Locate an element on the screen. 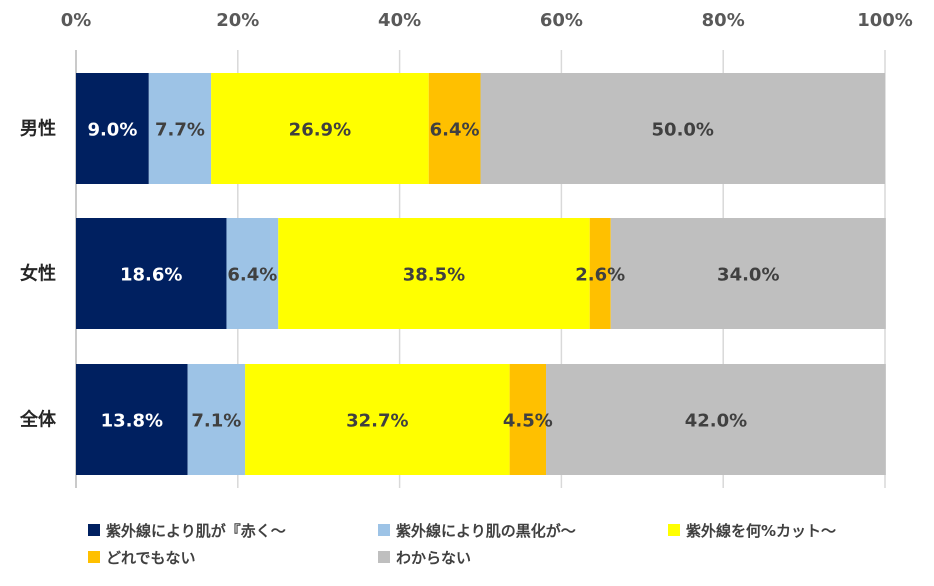 The height and width of the screenshot is (586, 934). x-axis-ticks: 0% 20% 40% 60% 80% 100% is located at coordinates (487, 20).